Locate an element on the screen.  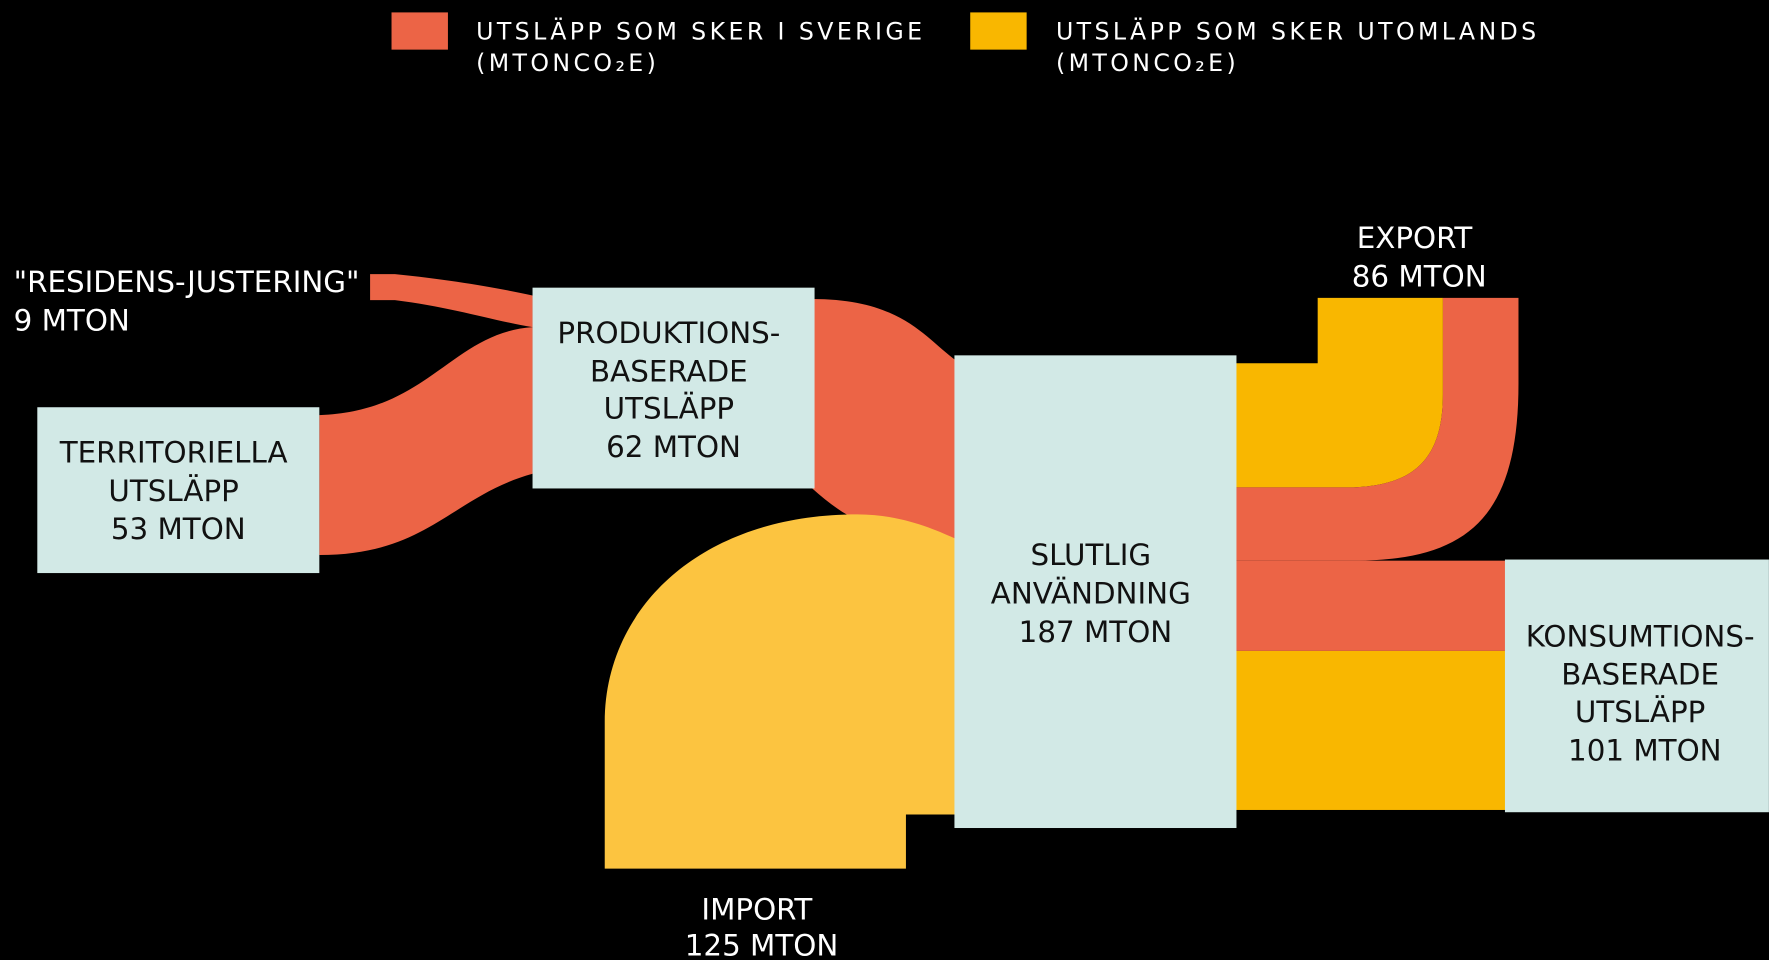
label-line: 101 MTON is located at coordinates (1645, 750).